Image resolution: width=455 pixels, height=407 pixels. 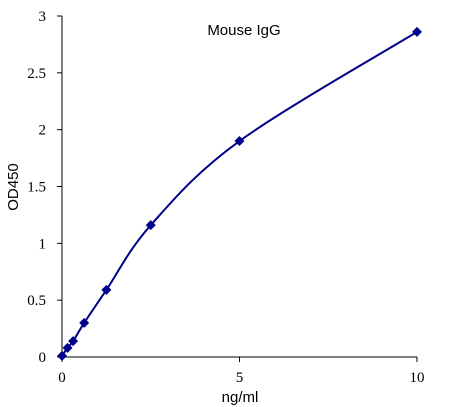 I want to click on x-axis-ticks: 0 5 10, so click(x=241, y=371).